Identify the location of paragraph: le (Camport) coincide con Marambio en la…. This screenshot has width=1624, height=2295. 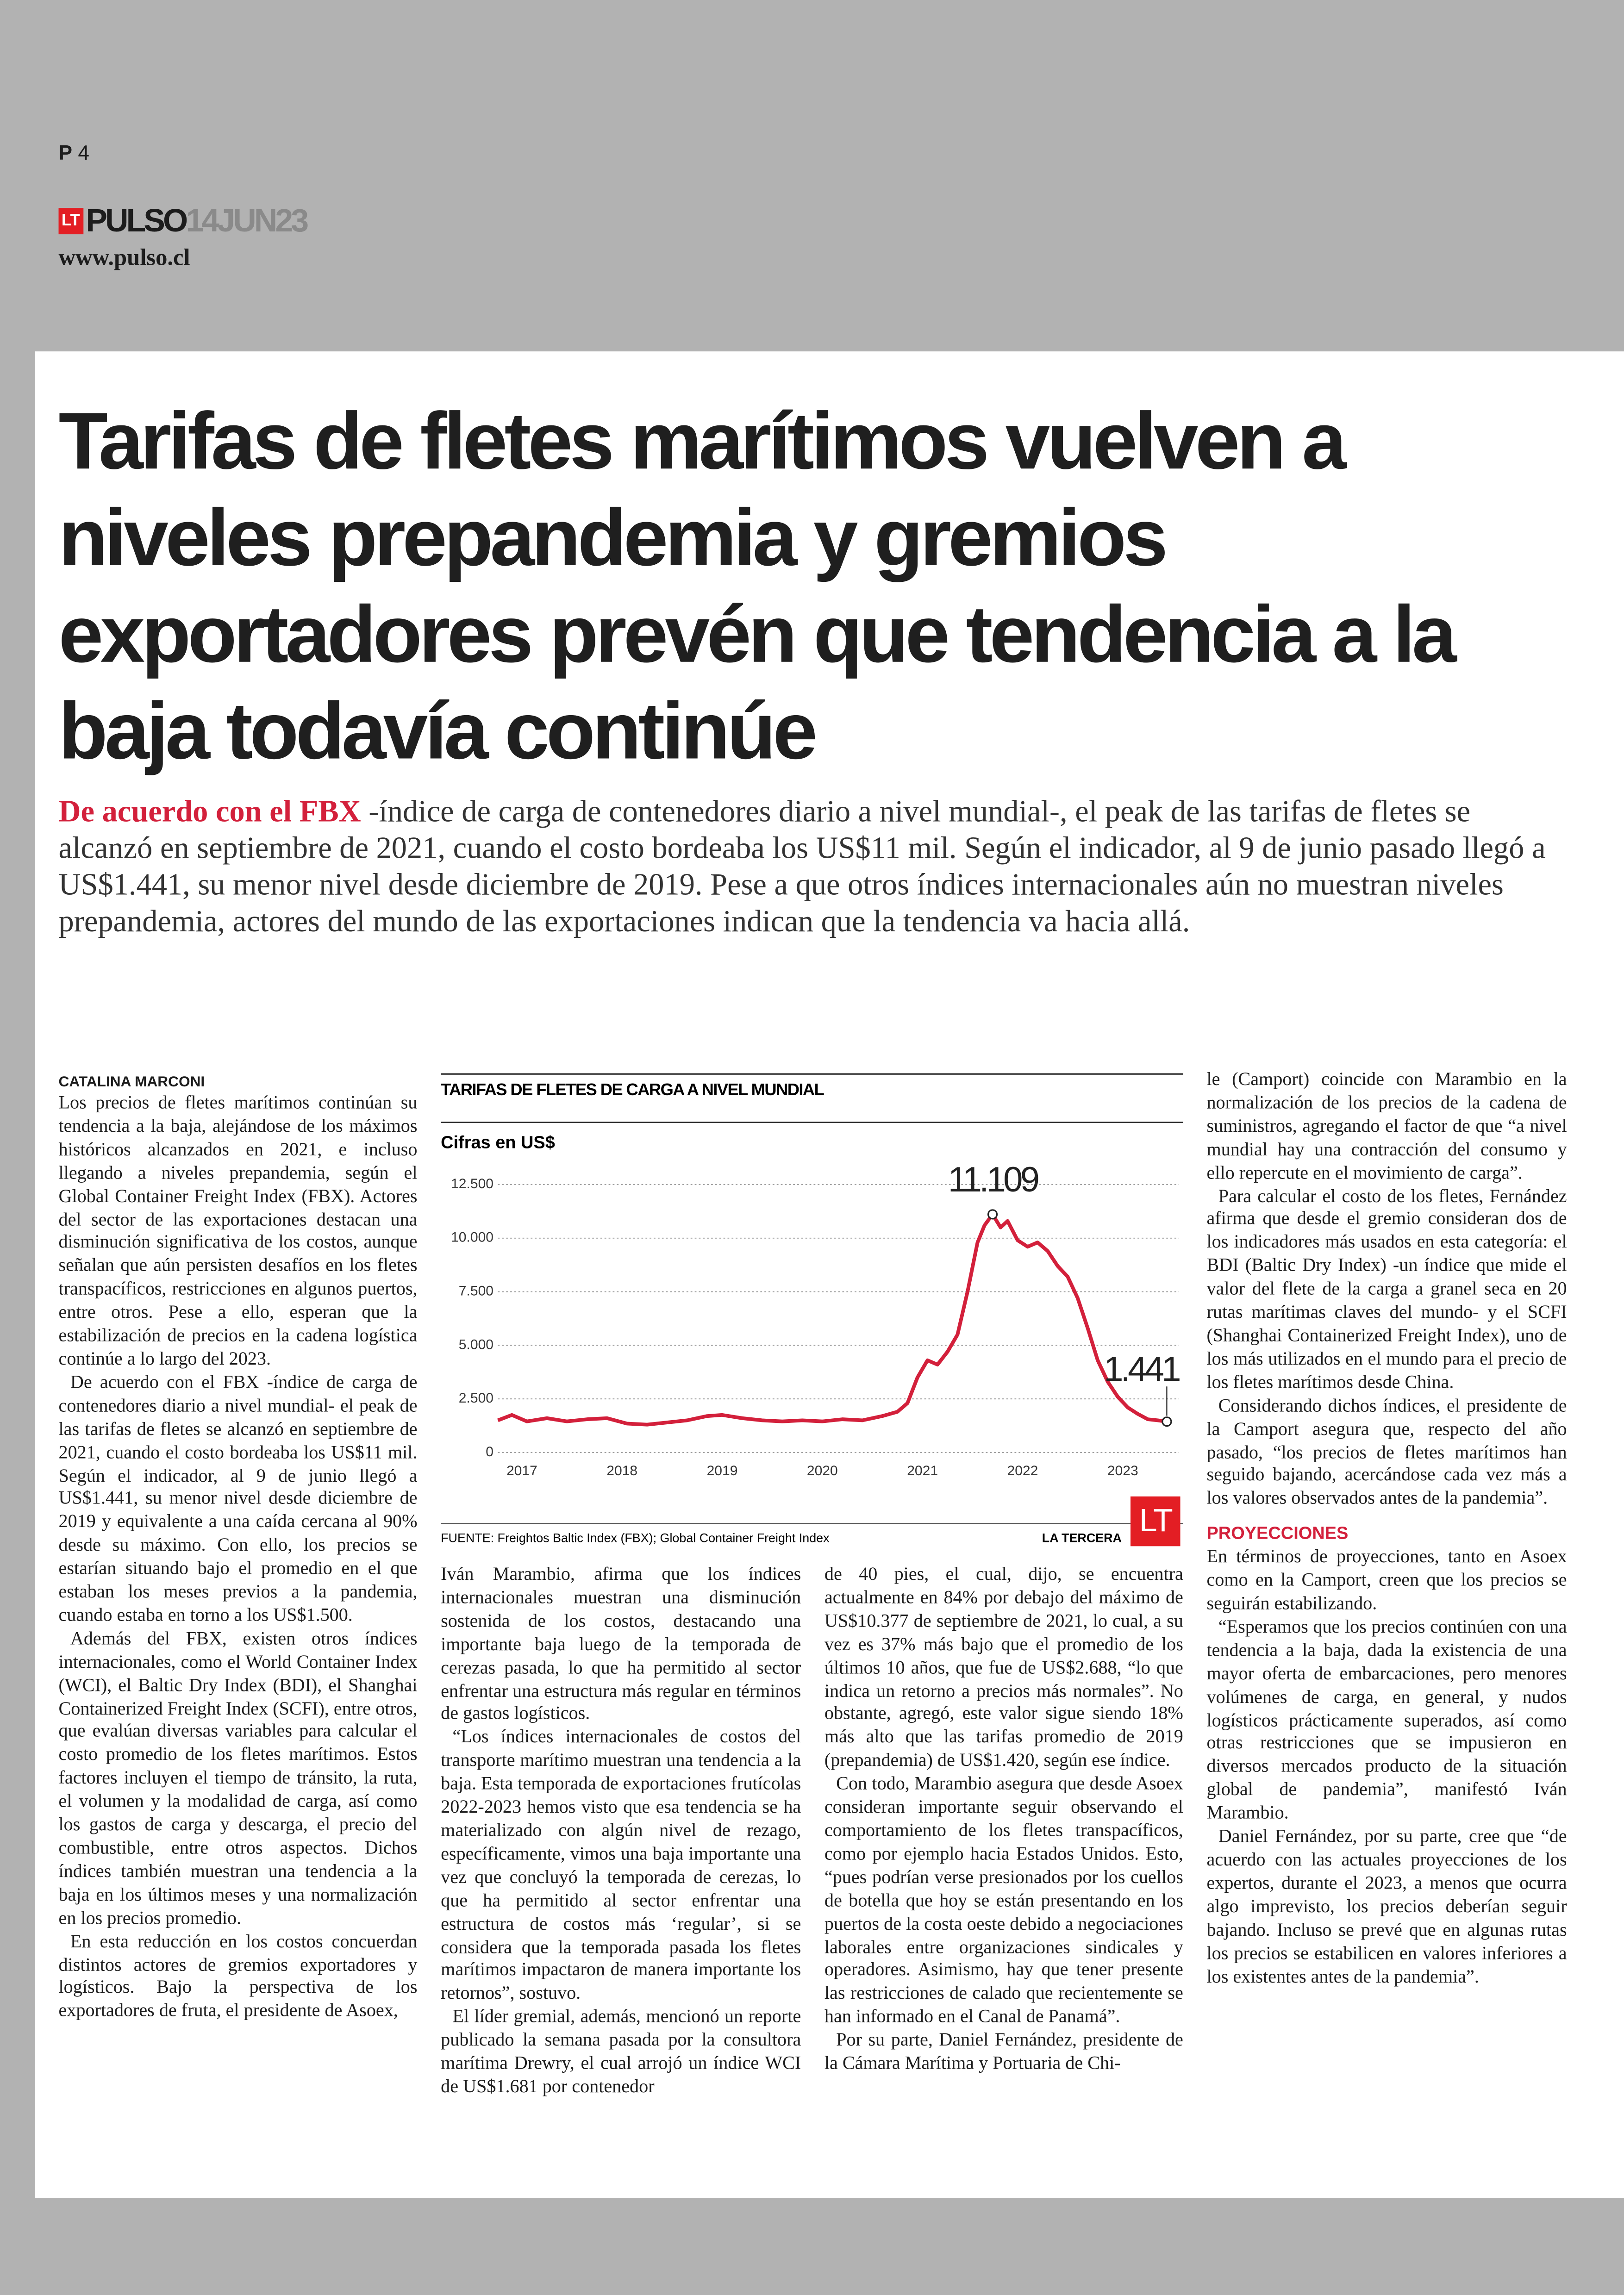
(1386, 1126).